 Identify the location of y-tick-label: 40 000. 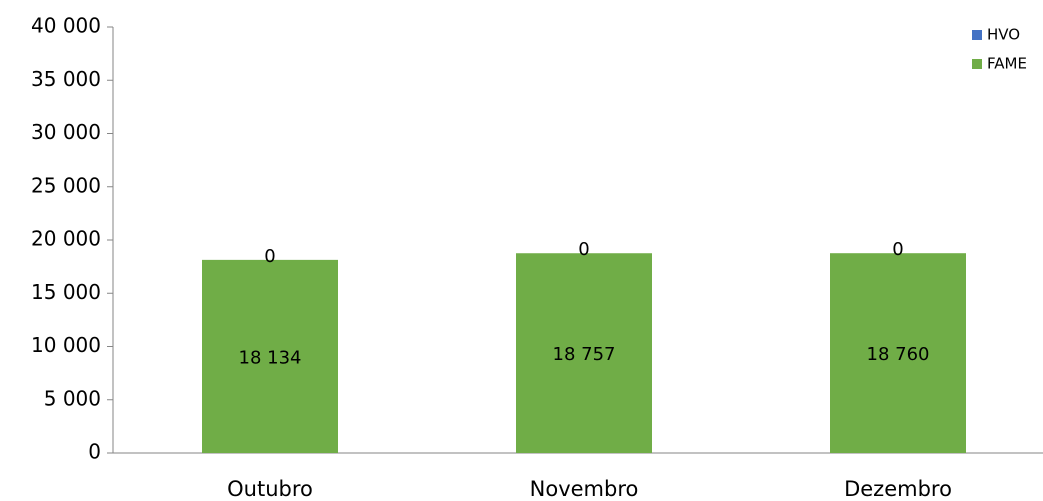
(66, 26).